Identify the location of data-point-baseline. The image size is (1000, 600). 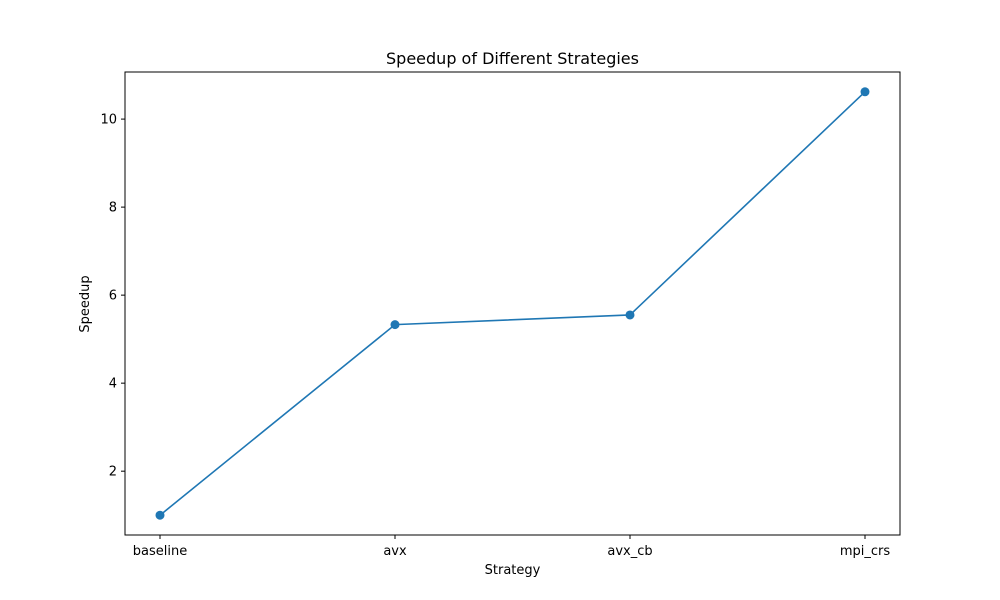
(160, 515).